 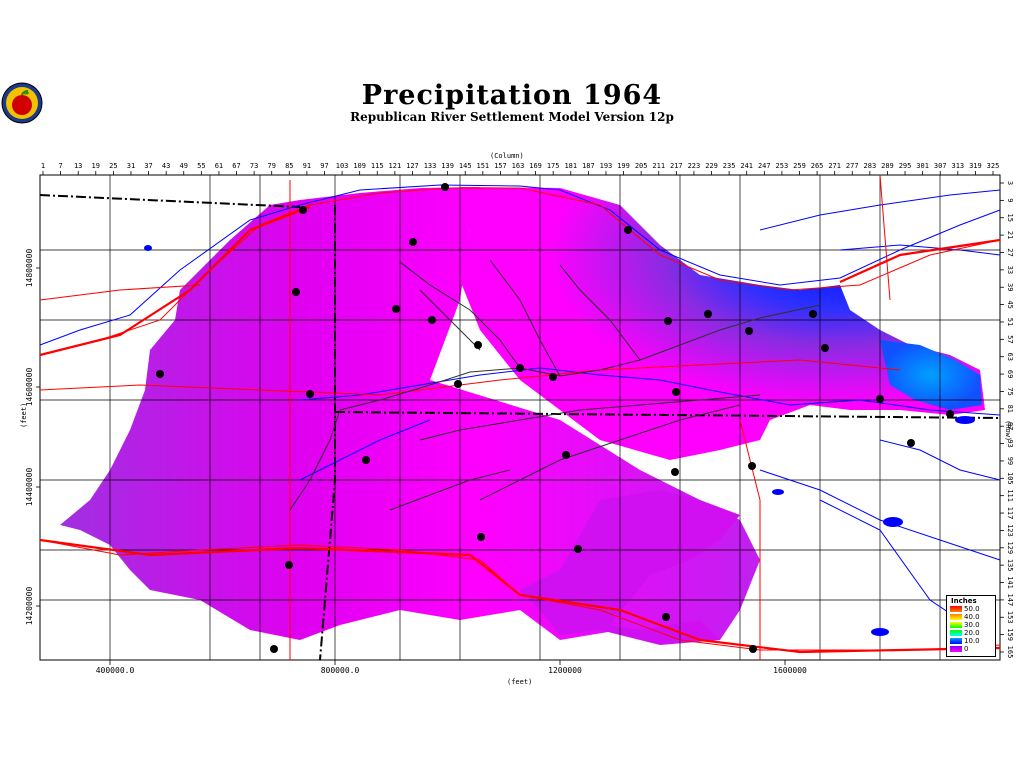 I want to click on x-feet-tick-label: 1600000, so click(x=790, y=670).